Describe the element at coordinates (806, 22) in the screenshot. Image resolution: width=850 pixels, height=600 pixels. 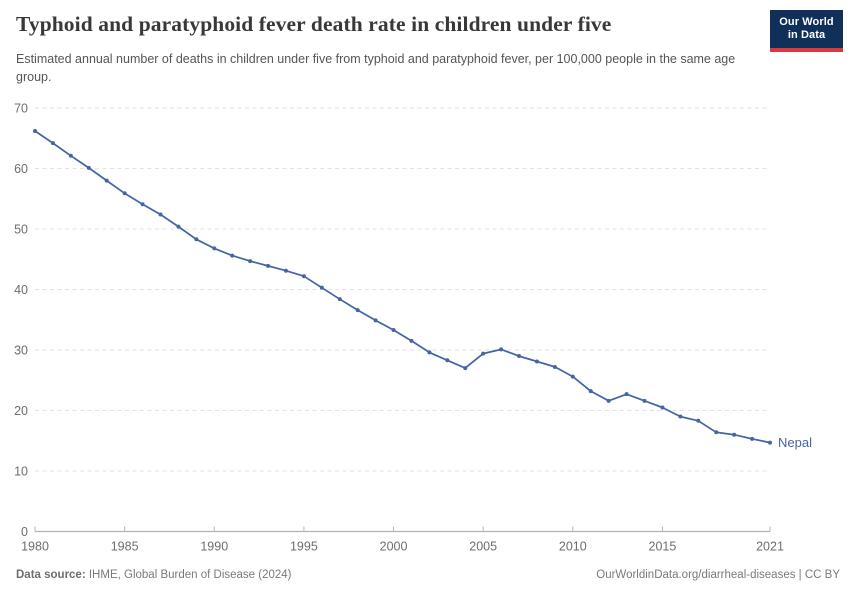
I see `owid-logo-line1: Our World` at that location.